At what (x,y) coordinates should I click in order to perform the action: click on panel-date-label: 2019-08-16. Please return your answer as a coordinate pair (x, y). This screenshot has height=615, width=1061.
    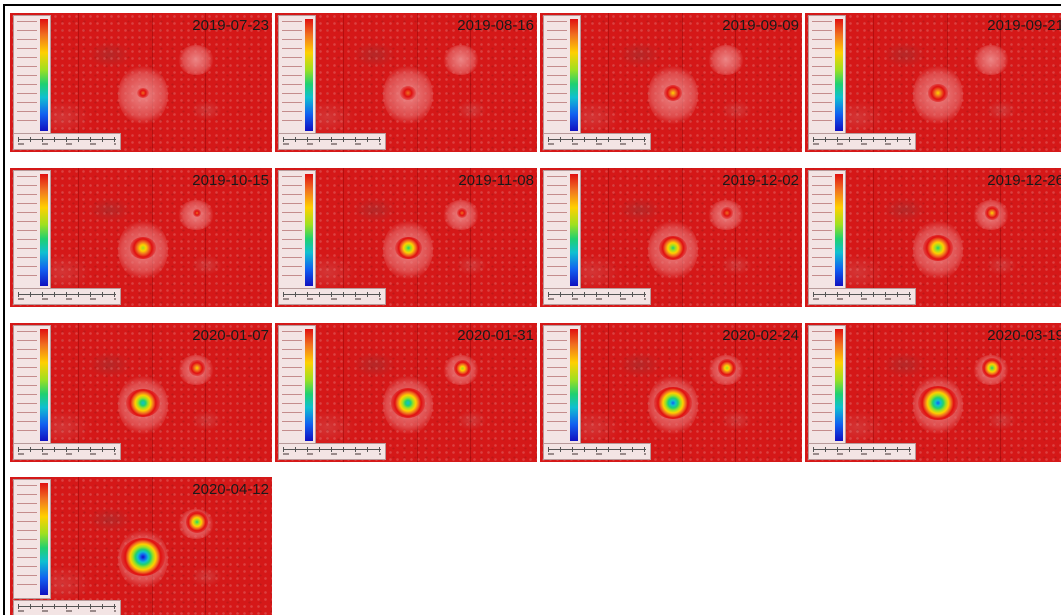
    Looking at the image, I should click on (495, 25).